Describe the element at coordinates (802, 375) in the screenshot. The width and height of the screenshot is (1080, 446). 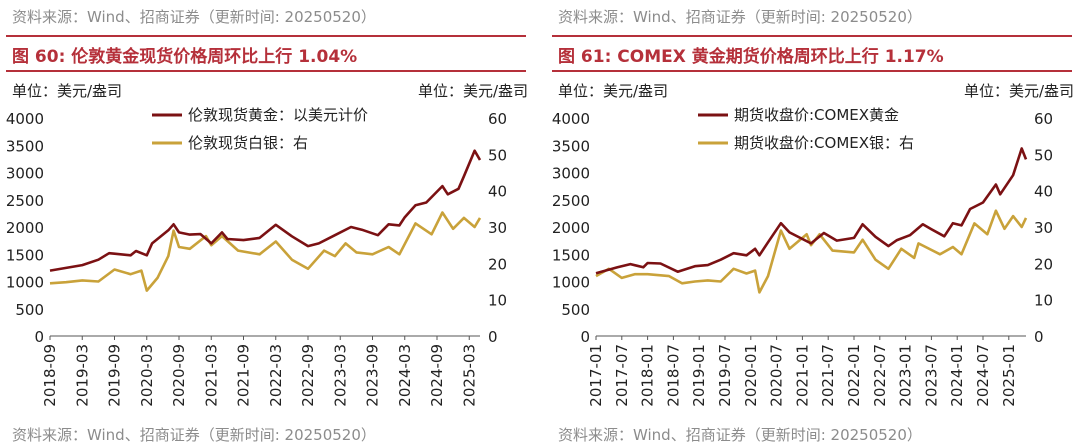
I see `x-tick-label: 2021-01` at that location.